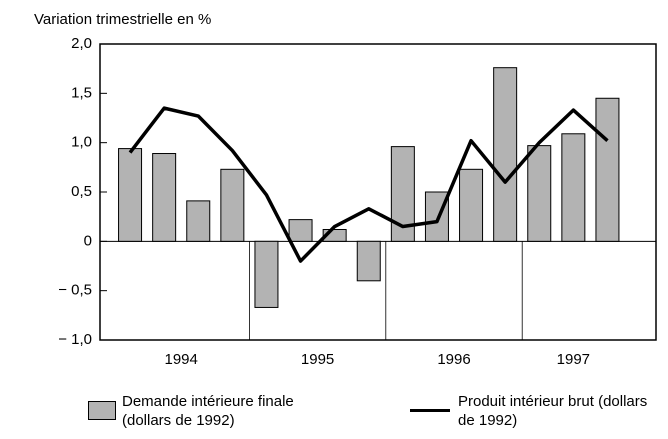  I want to click on year-label: 1997, so click(573, 359).